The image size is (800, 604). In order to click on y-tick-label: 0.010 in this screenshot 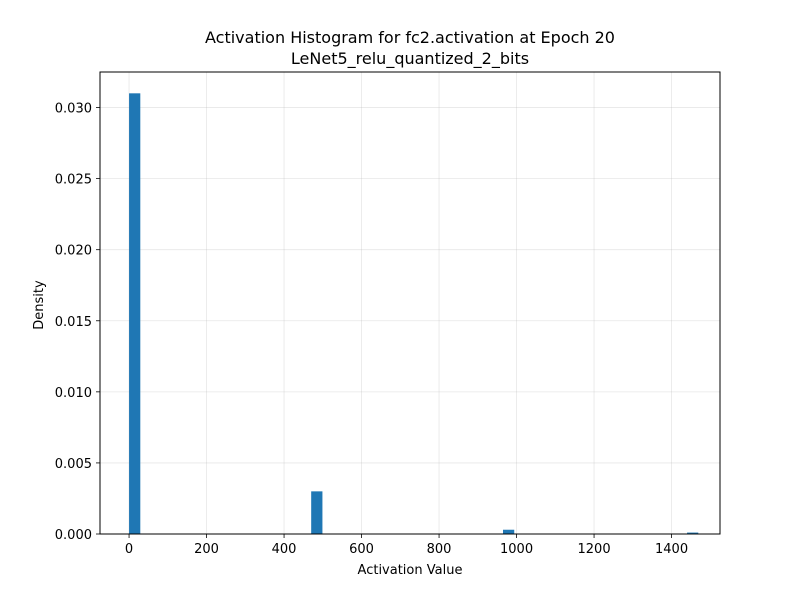, I will do `click(73, 393)`.